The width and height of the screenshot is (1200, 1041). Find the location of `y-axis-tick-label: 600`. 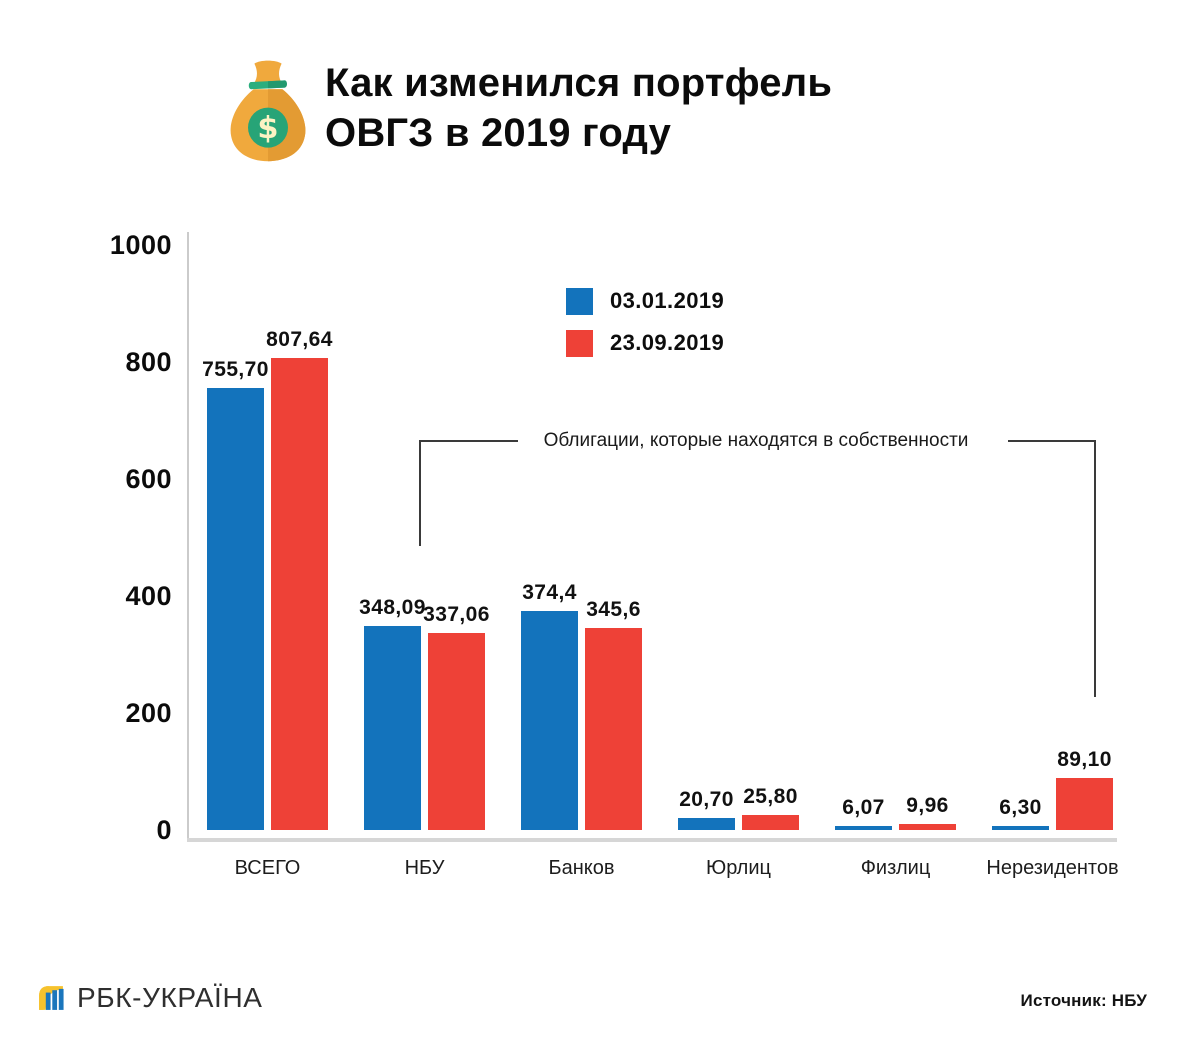

y-axis-tick-label: 600 is located at coordinates (148, 479).